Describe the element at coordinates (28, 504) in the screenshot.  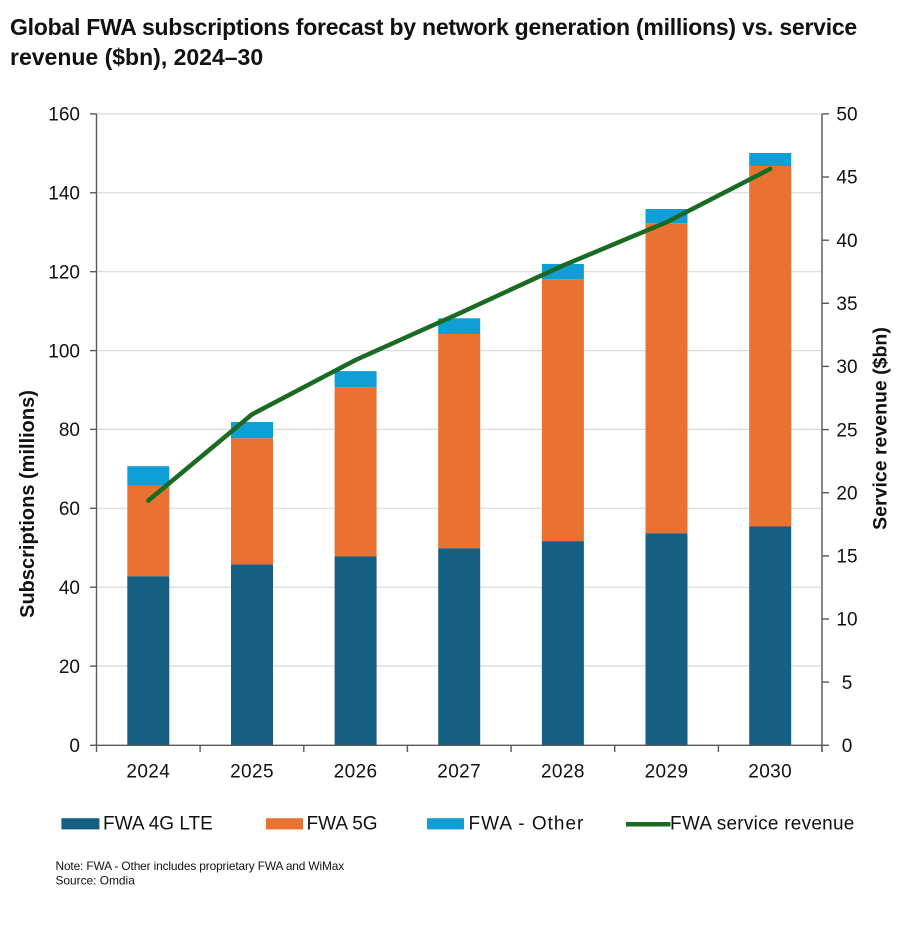
I see `svg-text: Subscriptions (millions)` at that location.